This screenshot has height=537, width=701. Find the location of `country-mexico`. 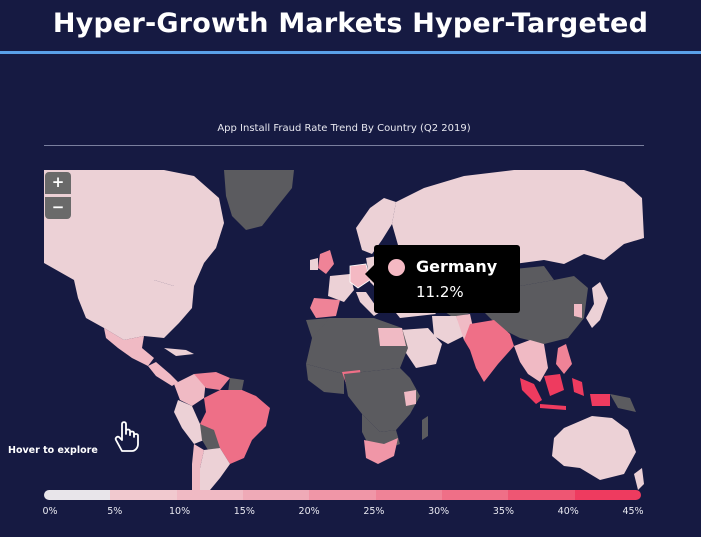

country-mexico is located at coordinates (129, 347).